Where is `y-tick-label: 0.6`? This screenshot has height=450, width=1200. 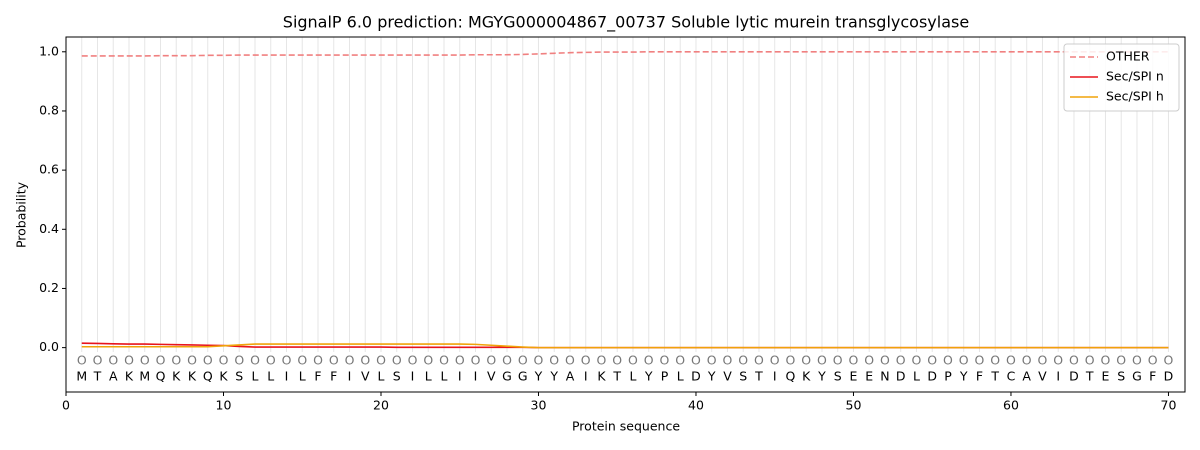 y-tick-label: 0.6 is located at coordinates (49, 169).